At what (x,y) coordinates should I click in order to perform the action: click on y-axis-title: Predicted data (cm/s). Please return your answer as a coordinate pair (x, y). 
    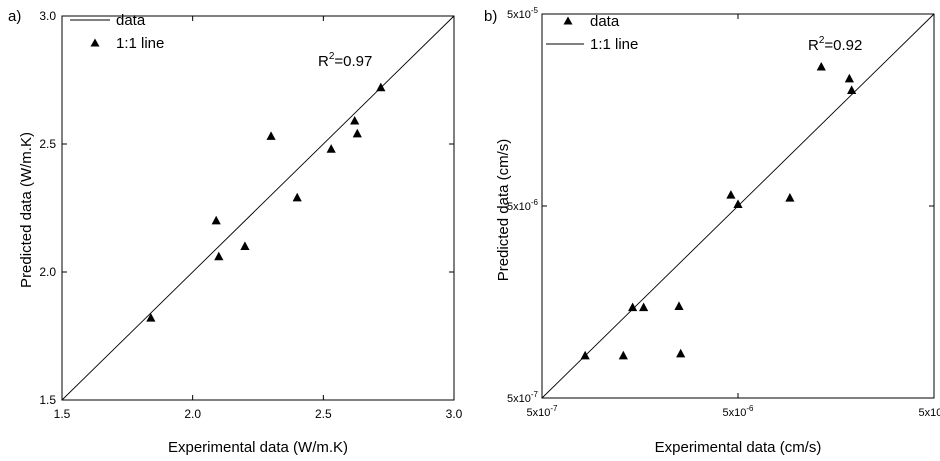
    Looking at the image, I should click on (503, 210).